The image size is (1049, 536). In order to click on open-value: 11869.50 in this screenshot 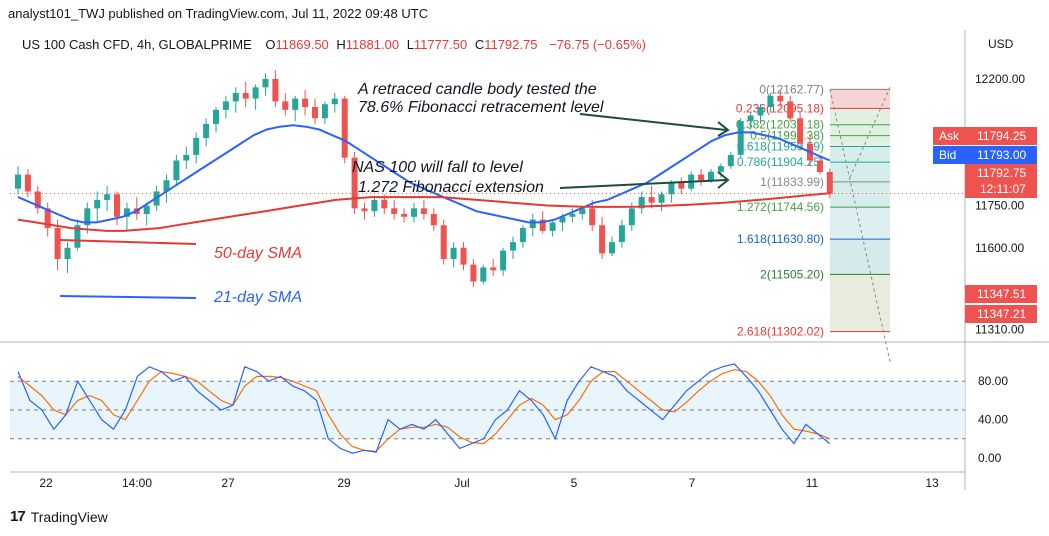, I will do `click(302, 44)`.